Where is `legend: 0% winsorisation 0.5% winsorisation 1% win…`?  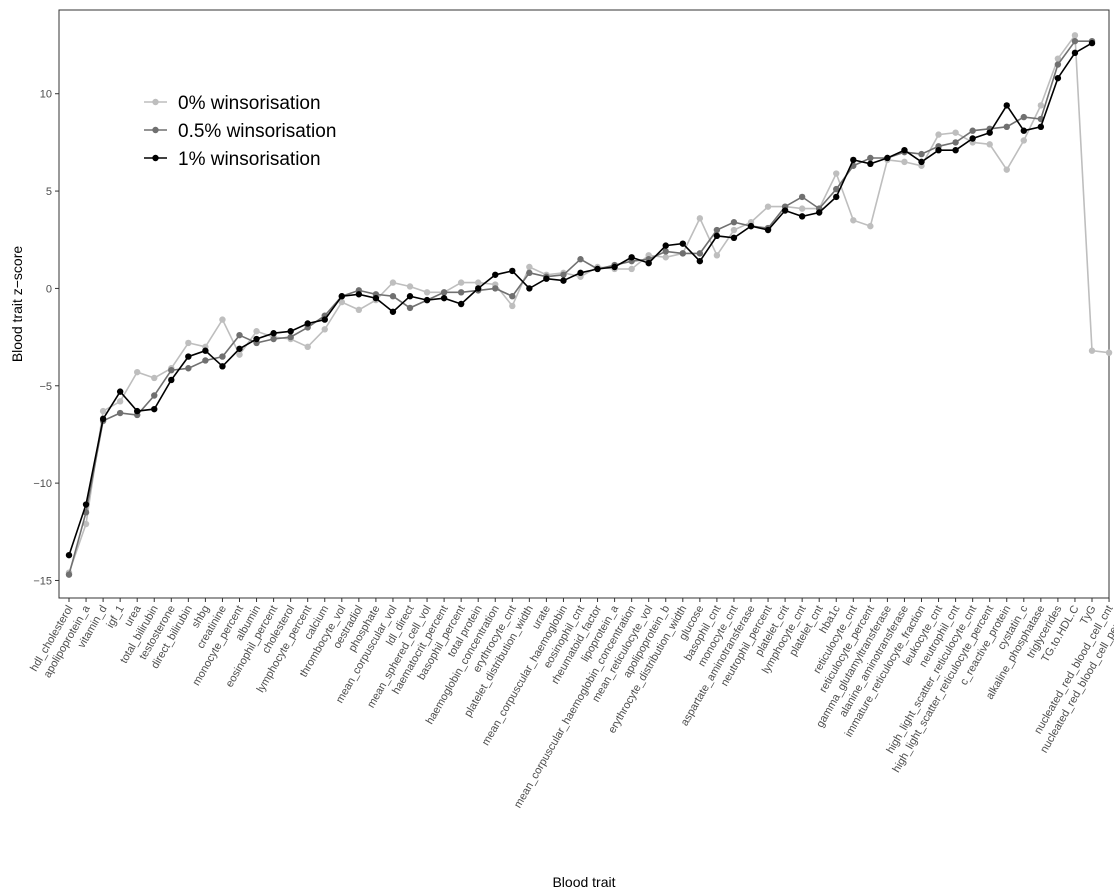
legend: 0% winsorisation 0.5% winsorisation 1% win… is located at coordinates (240, 131).